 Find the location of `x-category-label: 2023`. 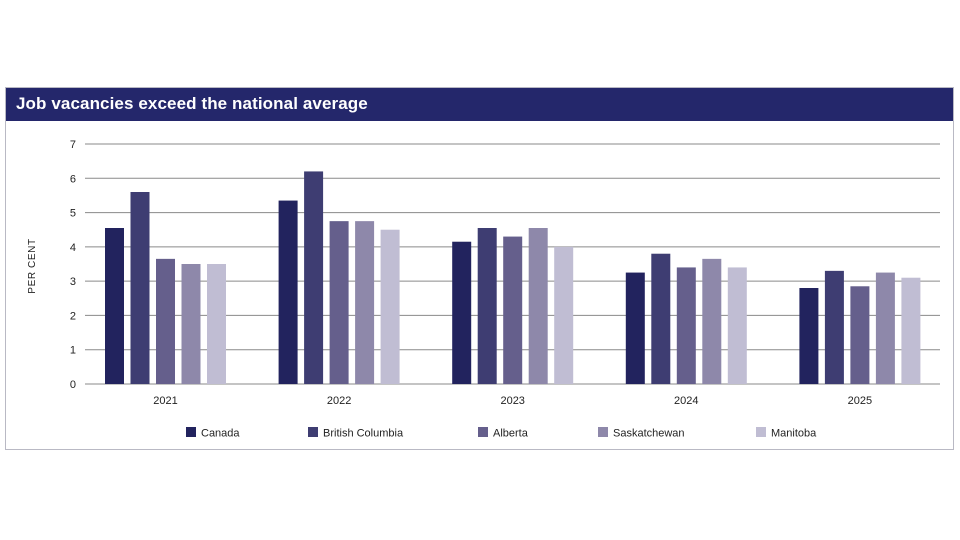

x-category-label: 2023 is located at coordinates (512, 401).